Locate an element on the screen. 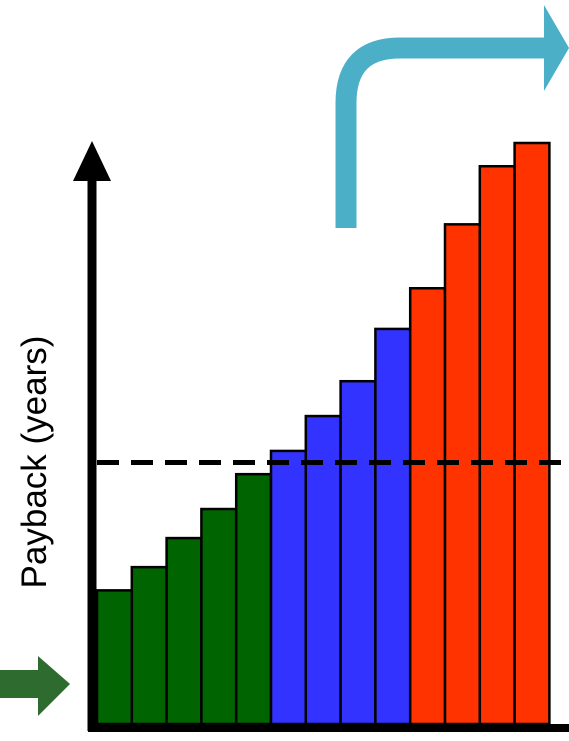 The width and height of the screenshot is (569, 741). green-arrow-icon is located at coordinates (35, 686).